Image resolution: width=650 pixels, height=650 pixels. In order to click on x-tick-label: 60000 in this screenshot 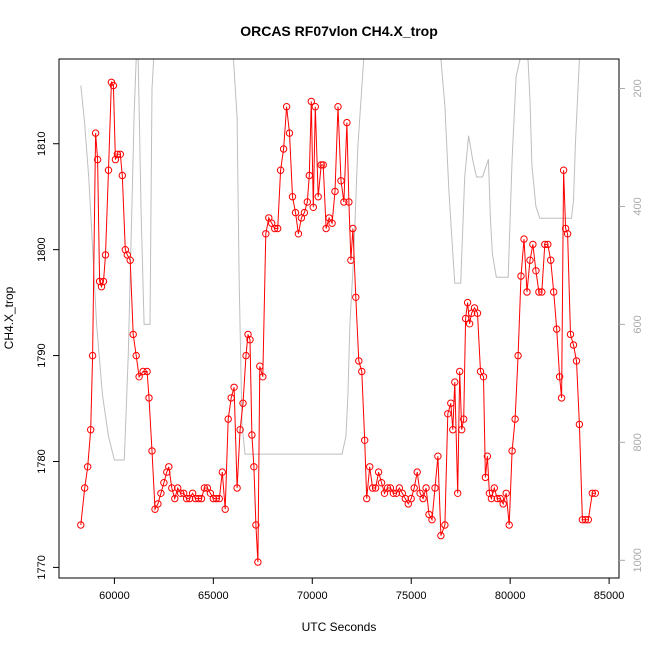, I will do `click(114, 596)`.